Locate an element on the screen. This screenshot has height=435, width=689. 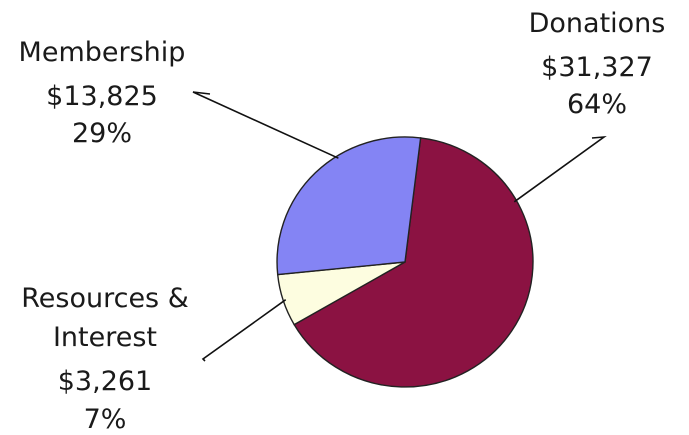
label-donations-value: $31,327 is located at coordinates (597, 67).